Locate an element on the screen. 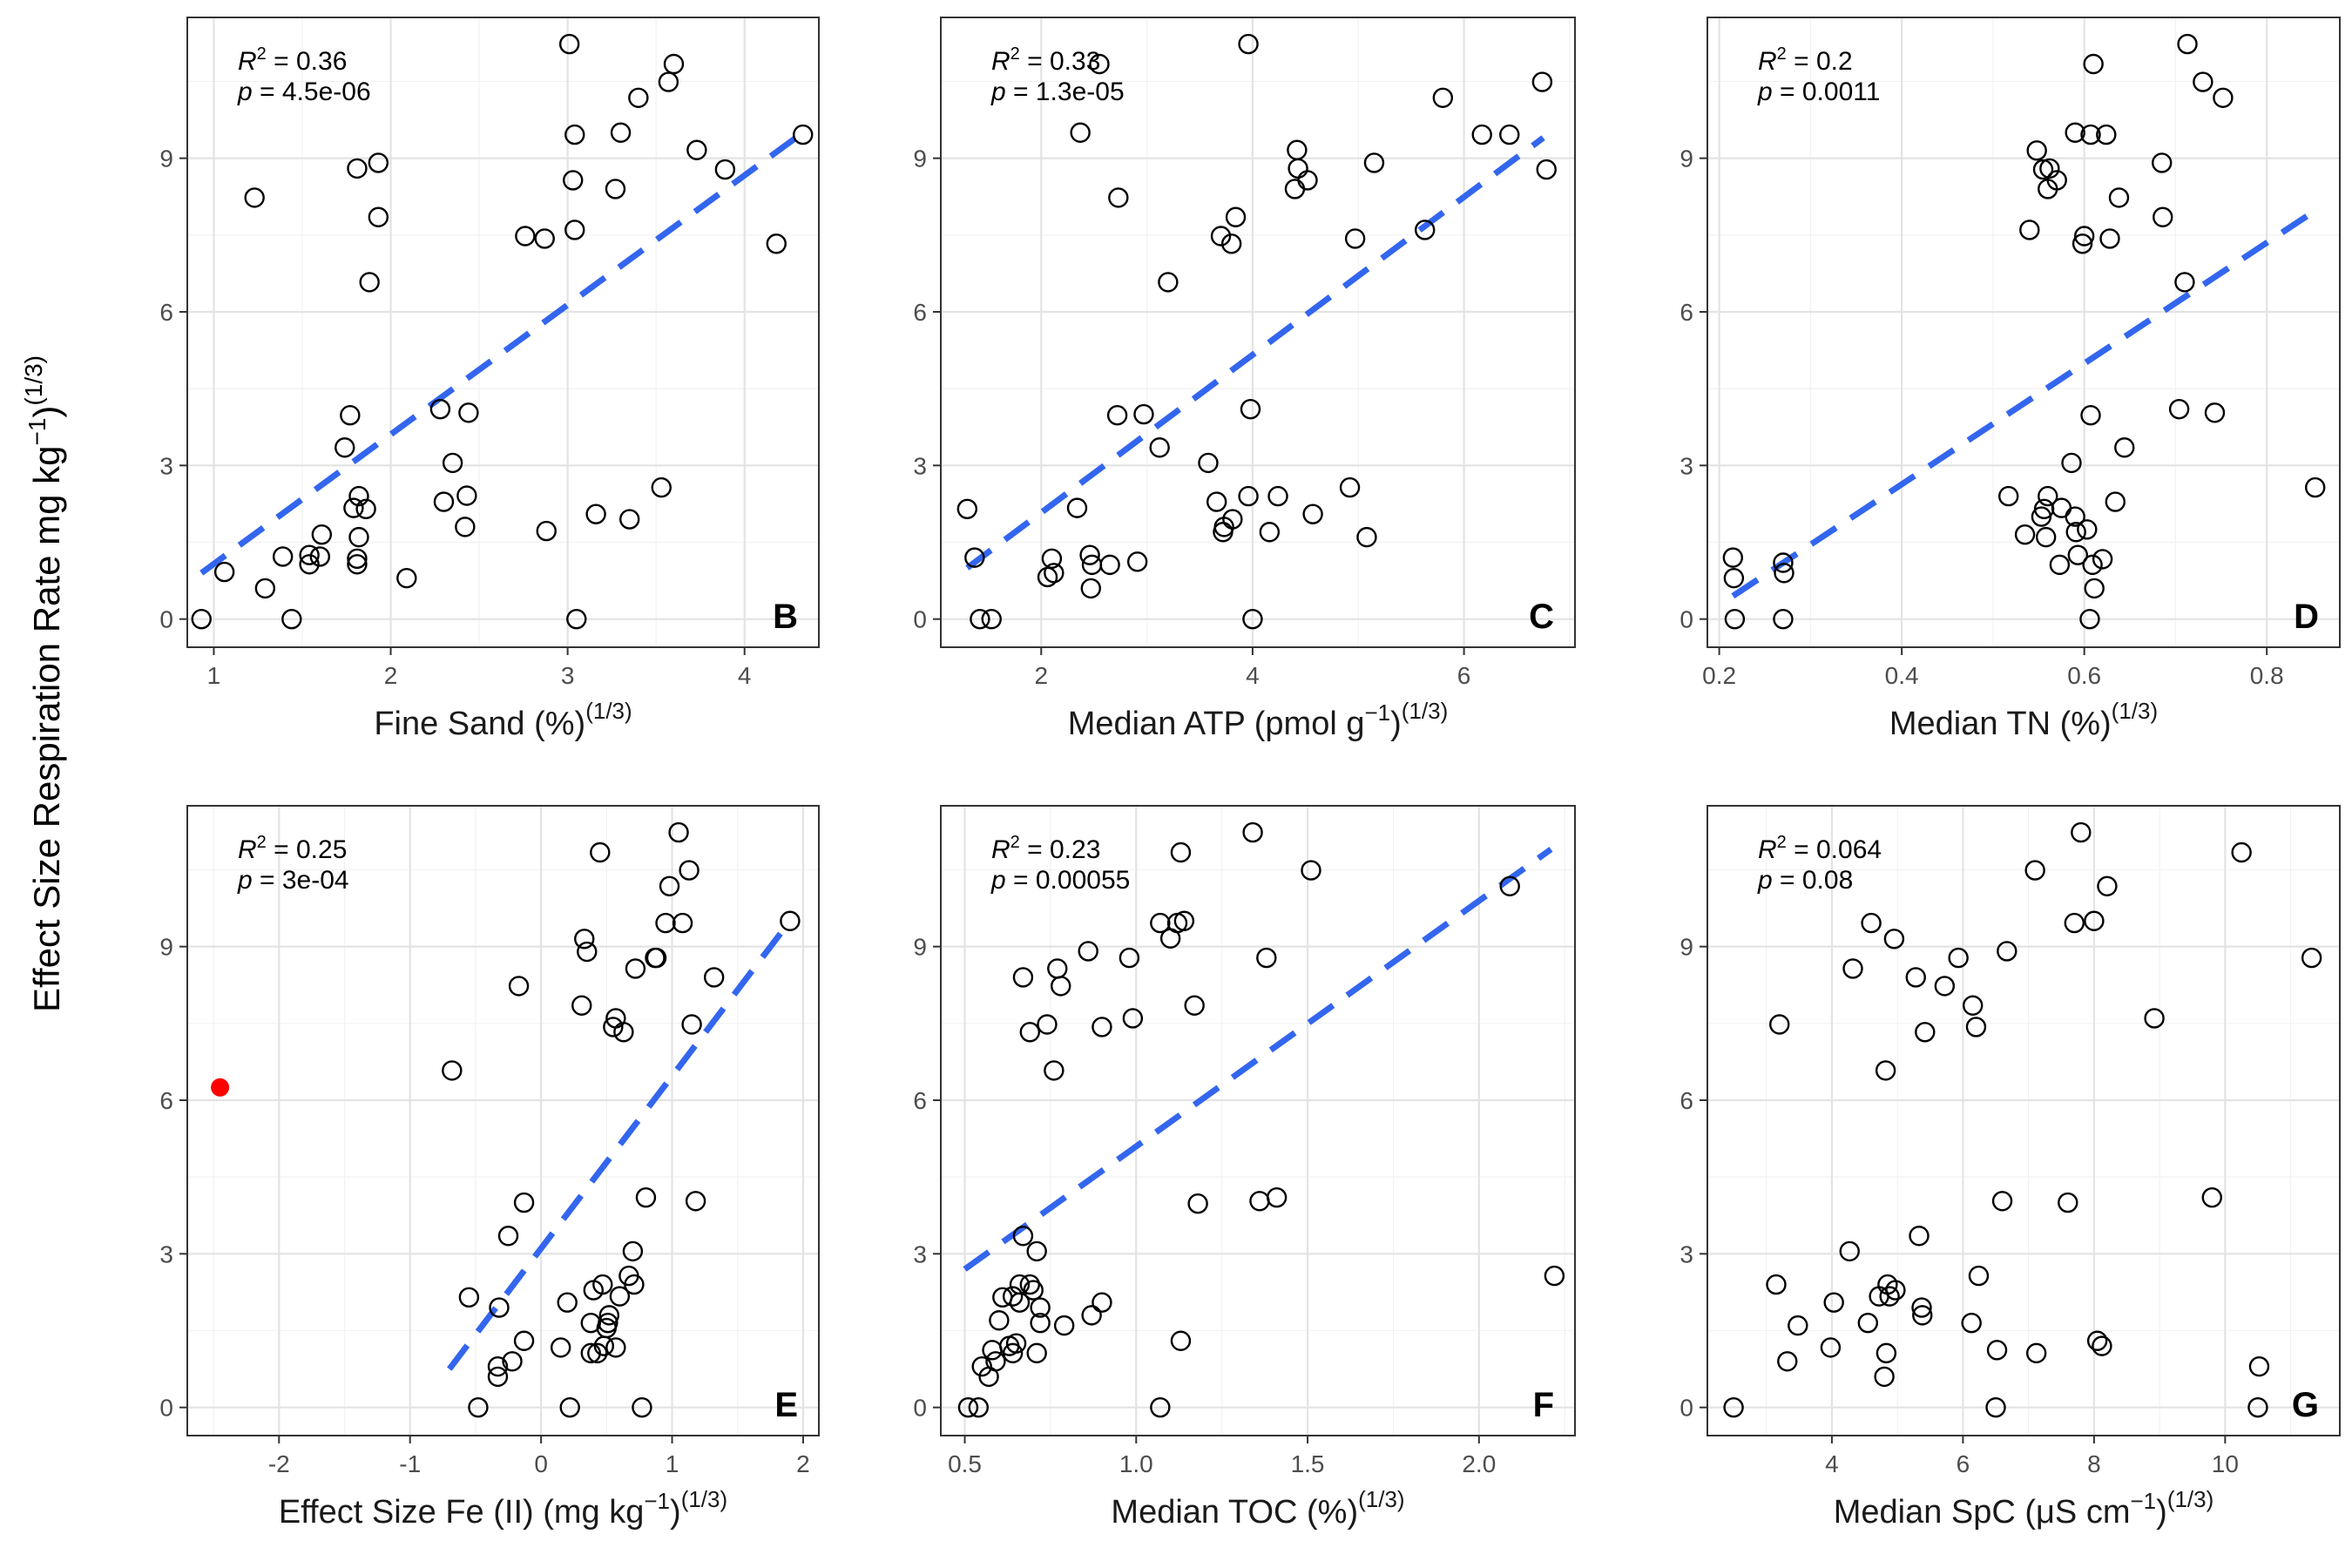  p-value-label: p = 0.0011 is located at coordinates (1818, 92).